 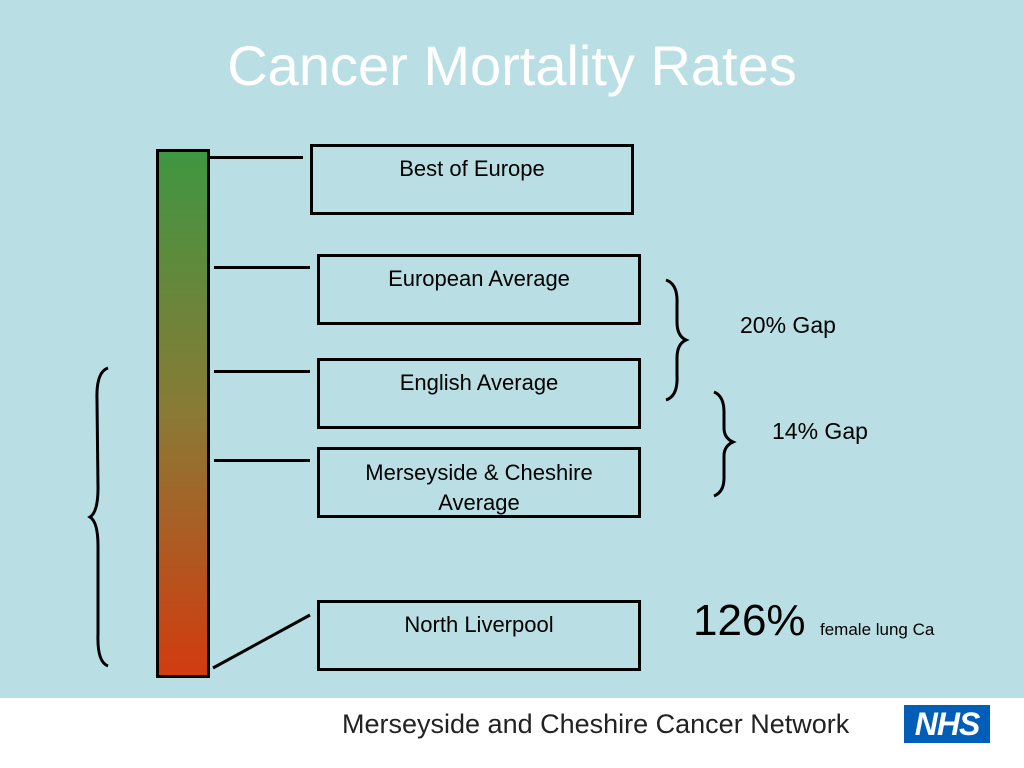 I want to click on footer-bar, so click(x=512, y=733).